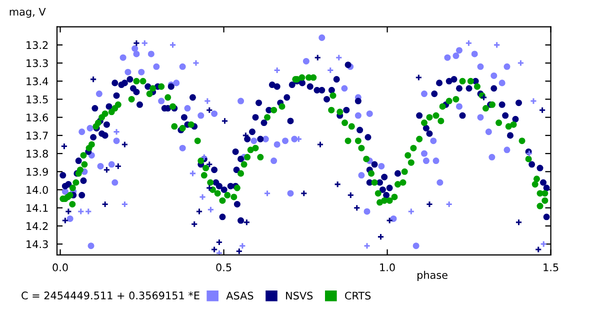 The image size is (600, 312). I want to click on y-tick-label: 13.7, so click(37, 136).